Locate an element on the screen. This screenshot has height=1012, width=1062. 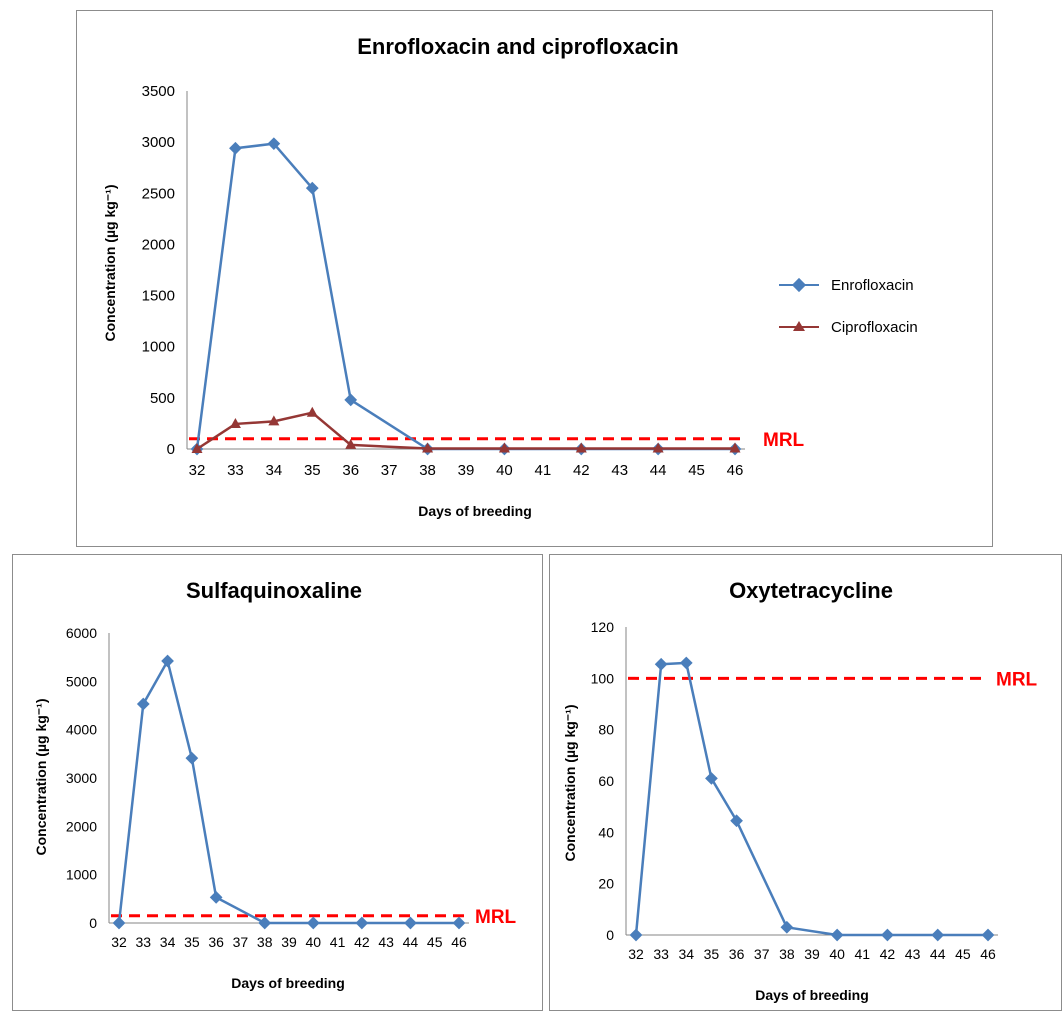
y-tick-label: 500 is located at coordinates (162, 398).